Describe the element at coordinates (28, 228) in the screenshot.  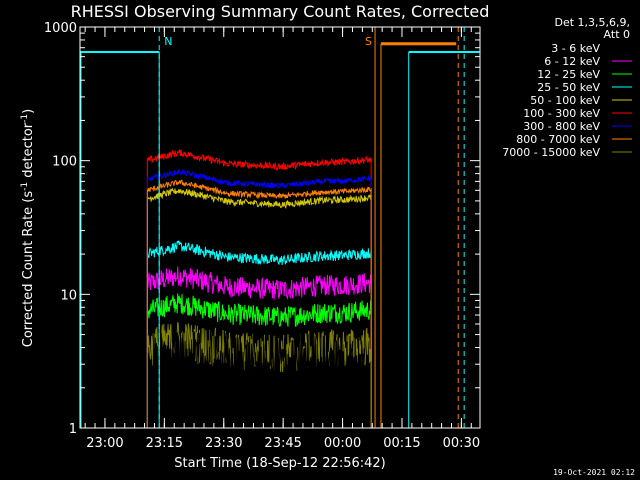
I see `y-axis-label: Corrected Count Rate (s-1 detector-1)` at that location.